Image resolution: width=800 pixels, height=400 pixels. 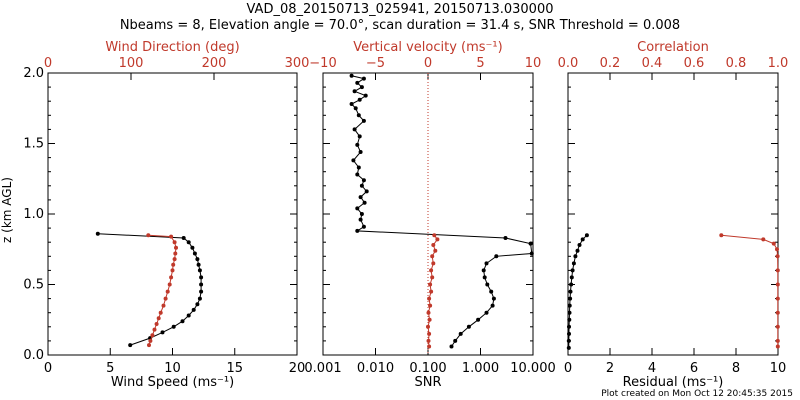 I want to click on bottom-tick-label: 5, so click(x=110, y=368).